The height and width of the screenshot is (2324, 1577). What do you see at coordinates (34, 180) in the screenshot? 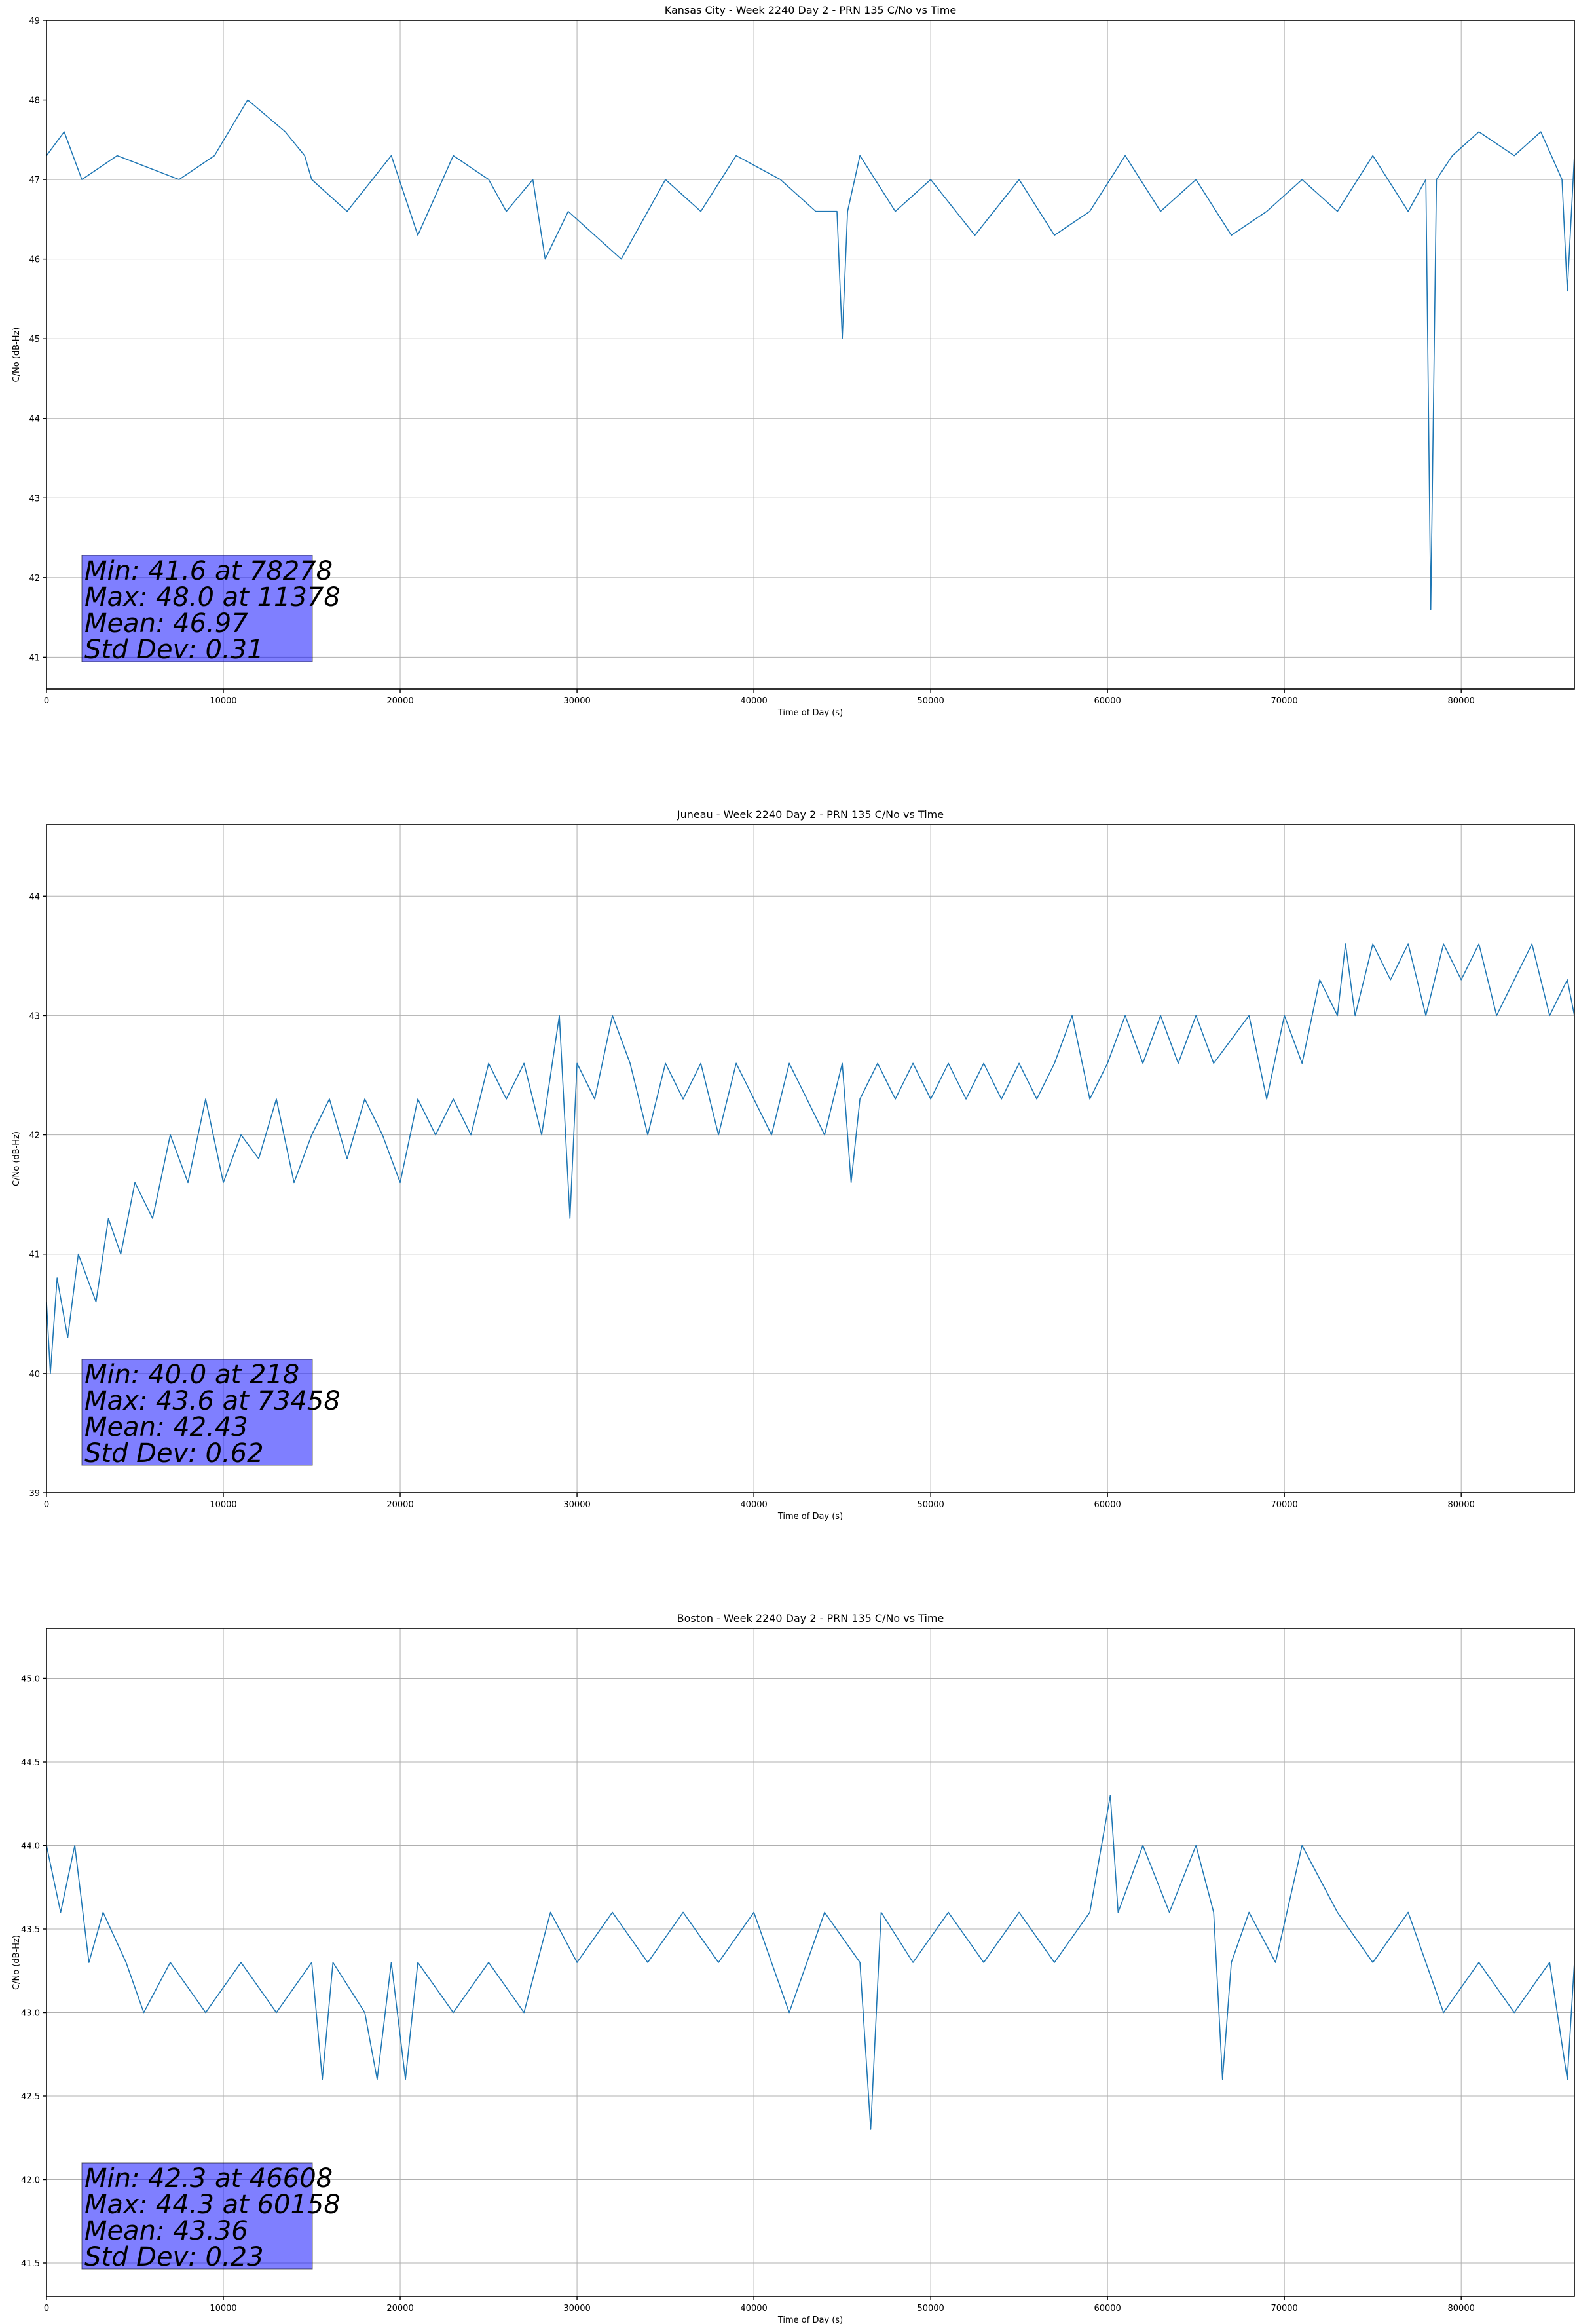
I see `y-tick-label: 47` at bounding box center [34, 180].